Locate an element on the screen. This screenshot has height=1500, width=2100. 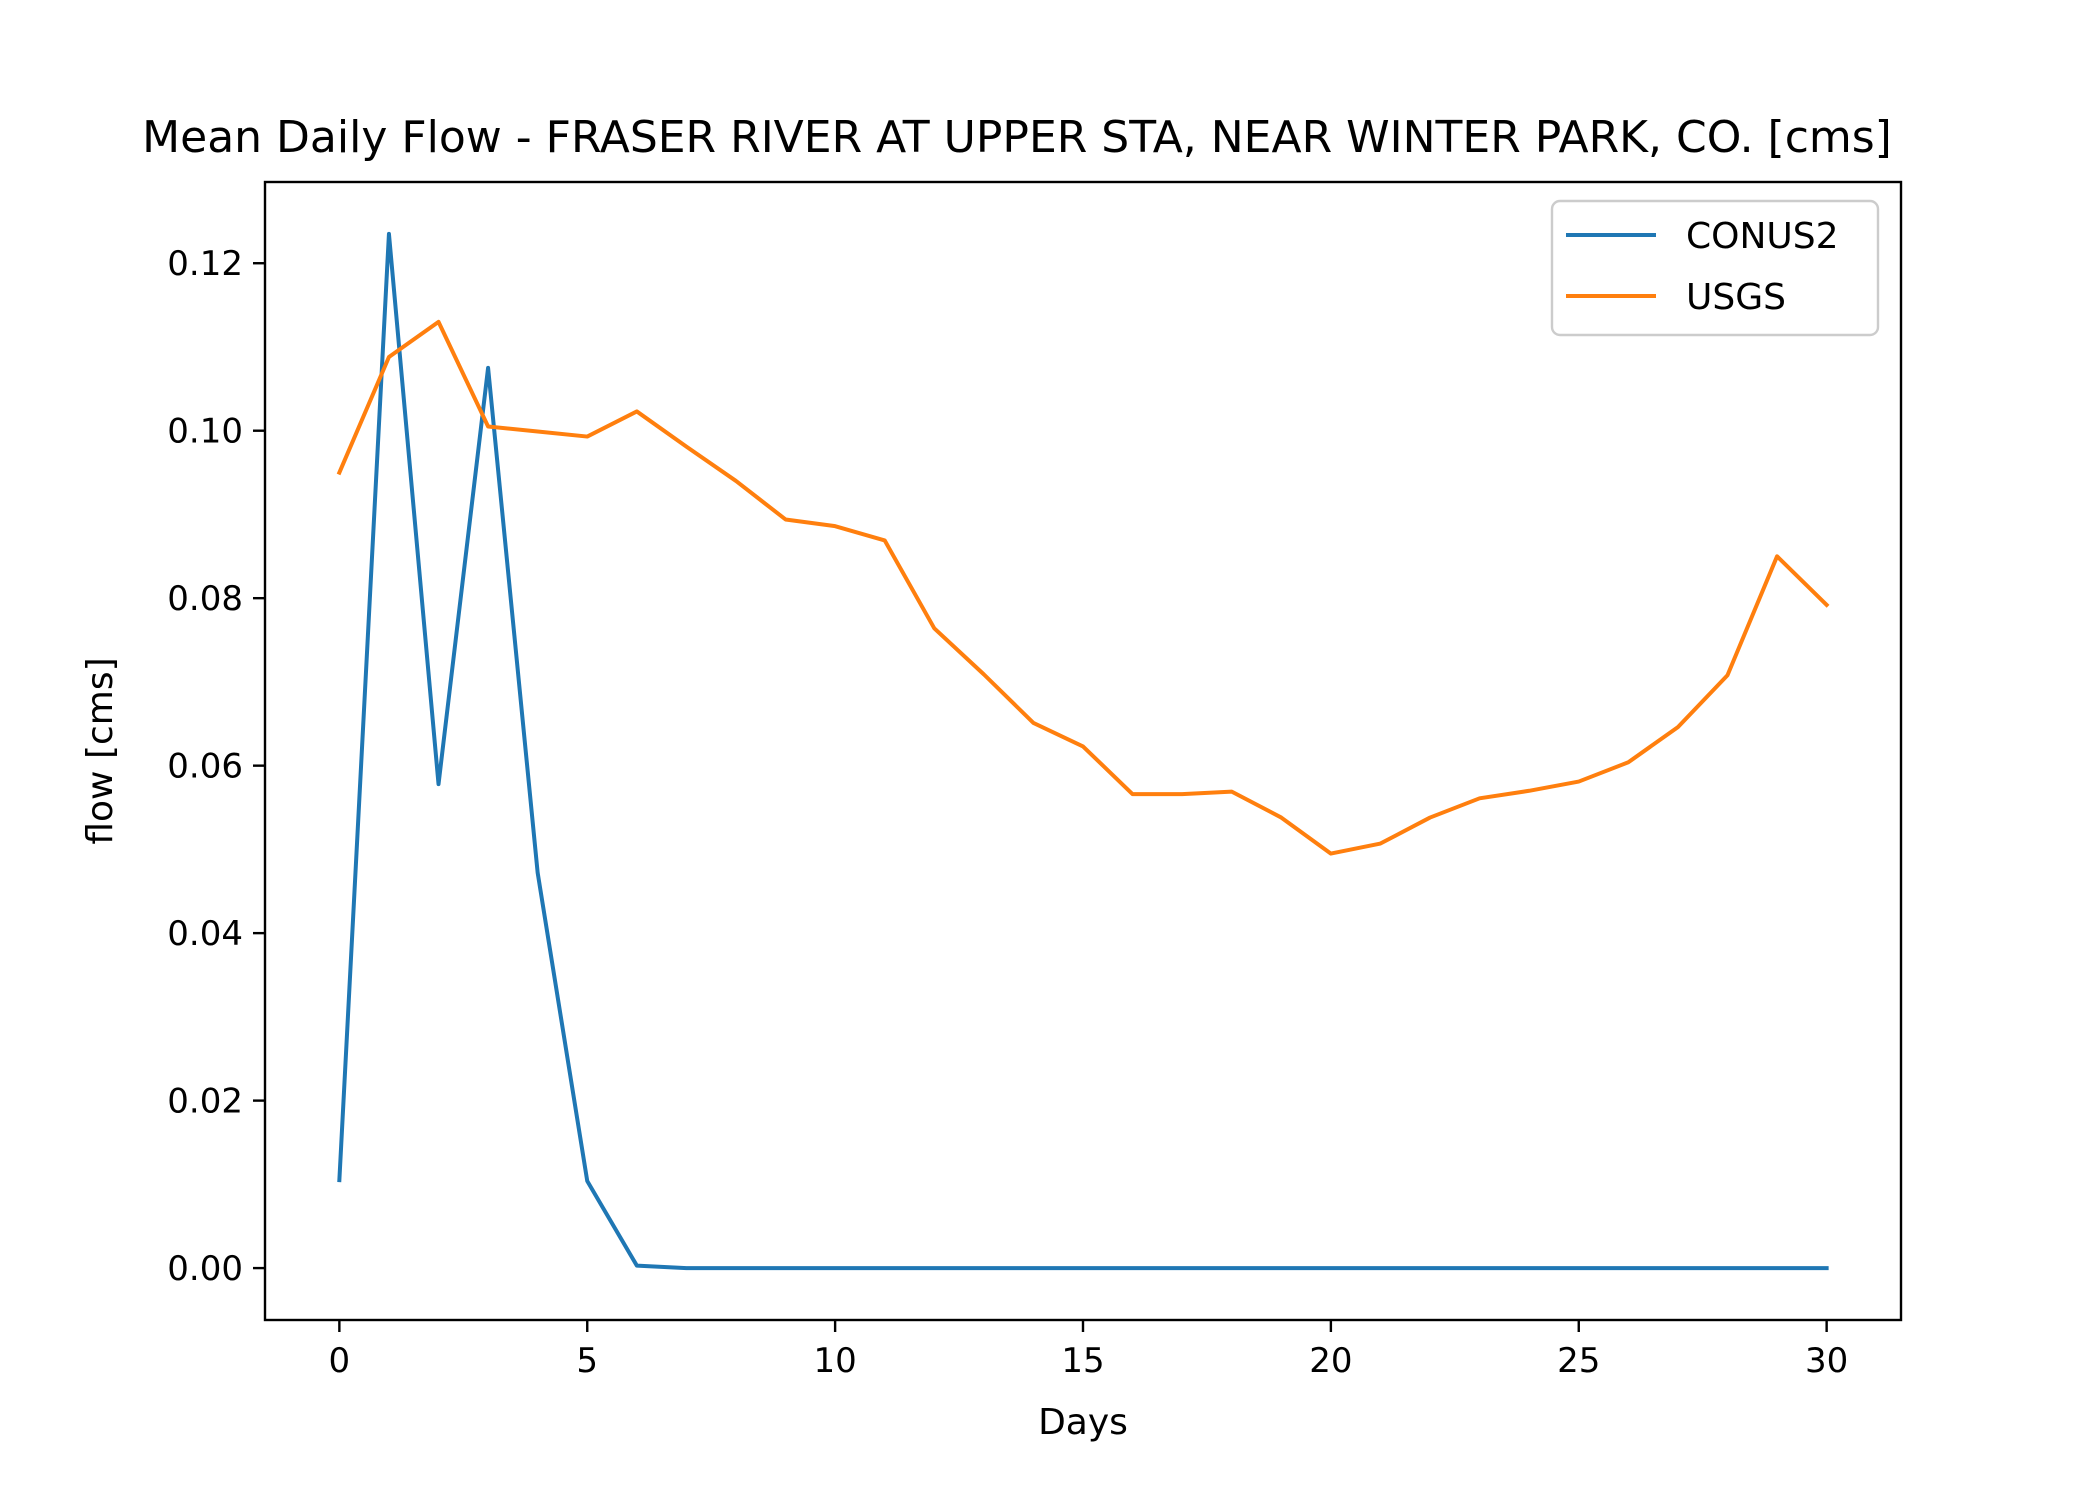
x-tick-label: 5 is located at coordinates (587, 1361).